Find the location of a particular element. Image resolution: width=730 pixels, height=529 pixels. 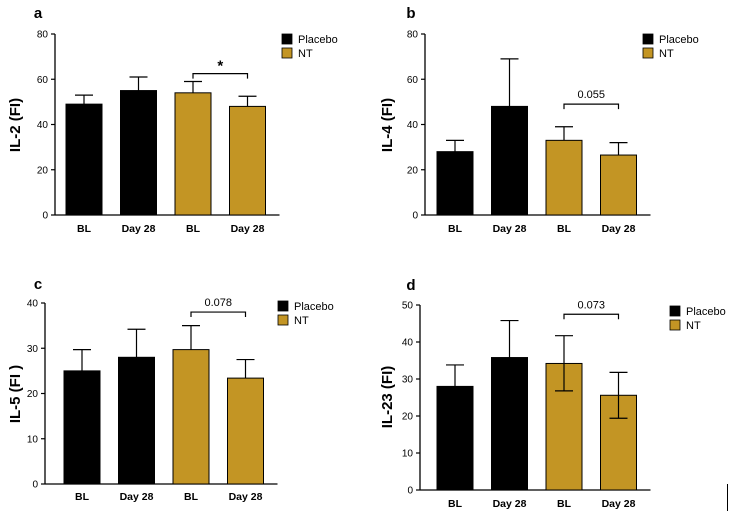

significance-label: 0.078 is located at coordinates (218, 303).